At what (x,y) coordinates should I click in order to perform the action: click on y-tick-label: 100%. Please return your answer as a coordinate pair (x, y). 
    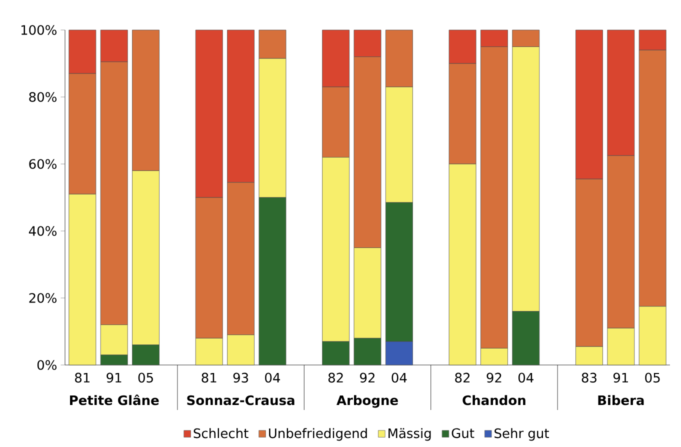
    Looking at the image, I should click on (38, 30).